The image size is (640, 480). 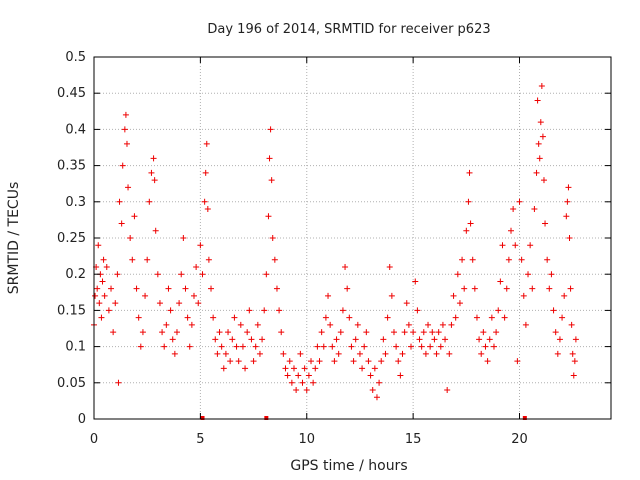 I want to click on y-tick-label: 0.05, so click(x=71, y=383).